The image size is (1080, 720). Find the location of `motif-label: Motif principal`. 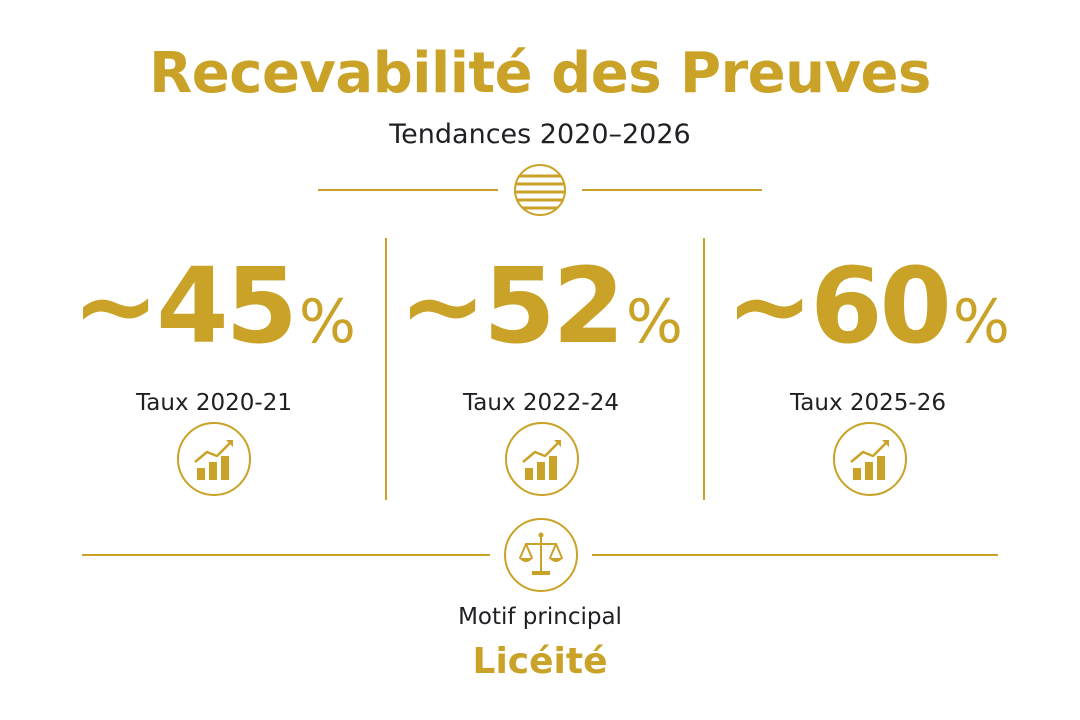

motif-label: Motif principal is located at coordinates (540, 617).